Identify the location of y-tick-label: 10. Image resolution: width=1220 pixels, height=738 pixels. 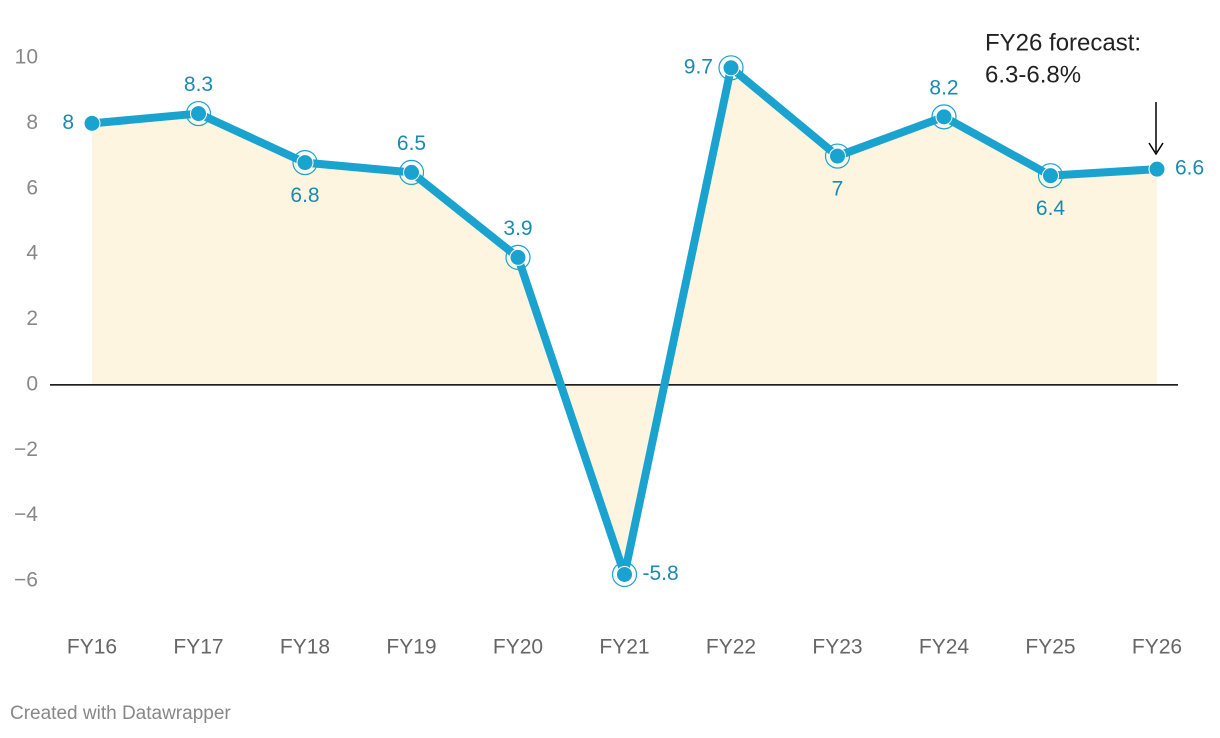
(26, 57).